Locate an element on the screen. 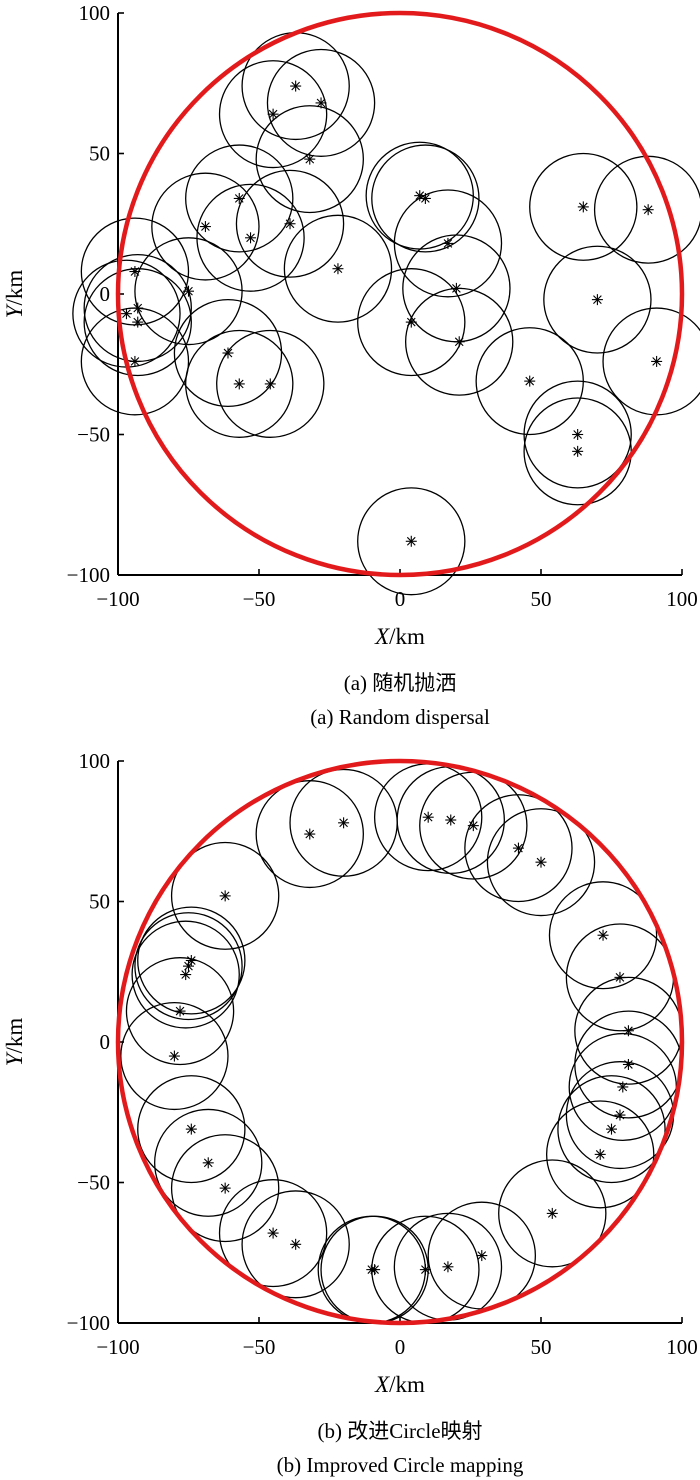 The width and height of the screenshot is (700, 1480). y-tick-label: −100 is located at coordinates (88, 575).